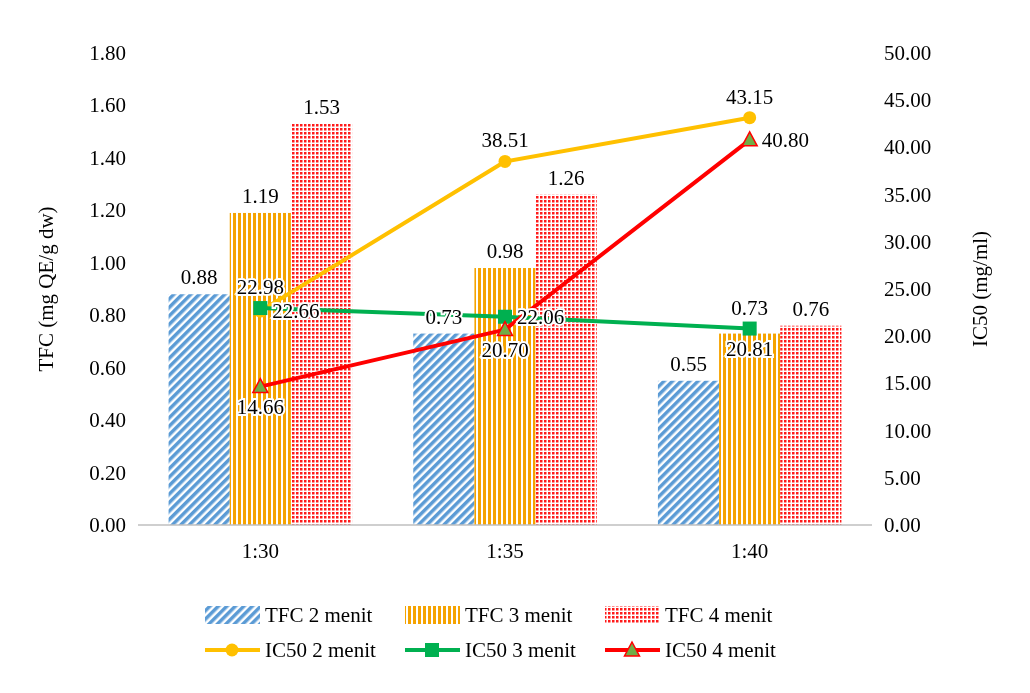 This screenshot has height=693, width=1030. Describe the element at coordinates (107, 210) in the screenshot. I see `y-tick-label: 1.20` at that location.